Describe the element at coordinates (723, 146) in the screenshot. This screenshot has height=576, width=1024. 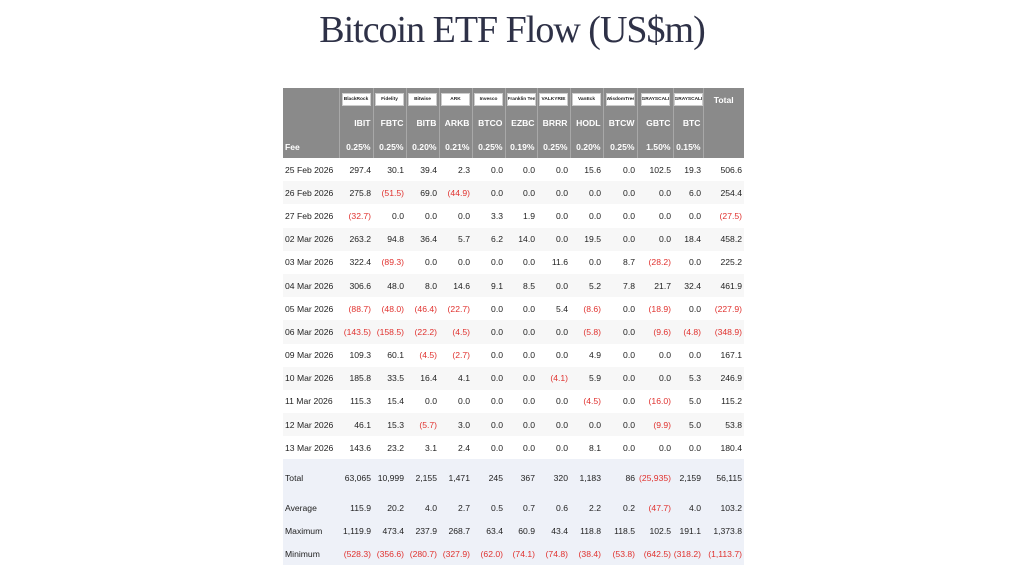
I see `empty-cell` at that location.